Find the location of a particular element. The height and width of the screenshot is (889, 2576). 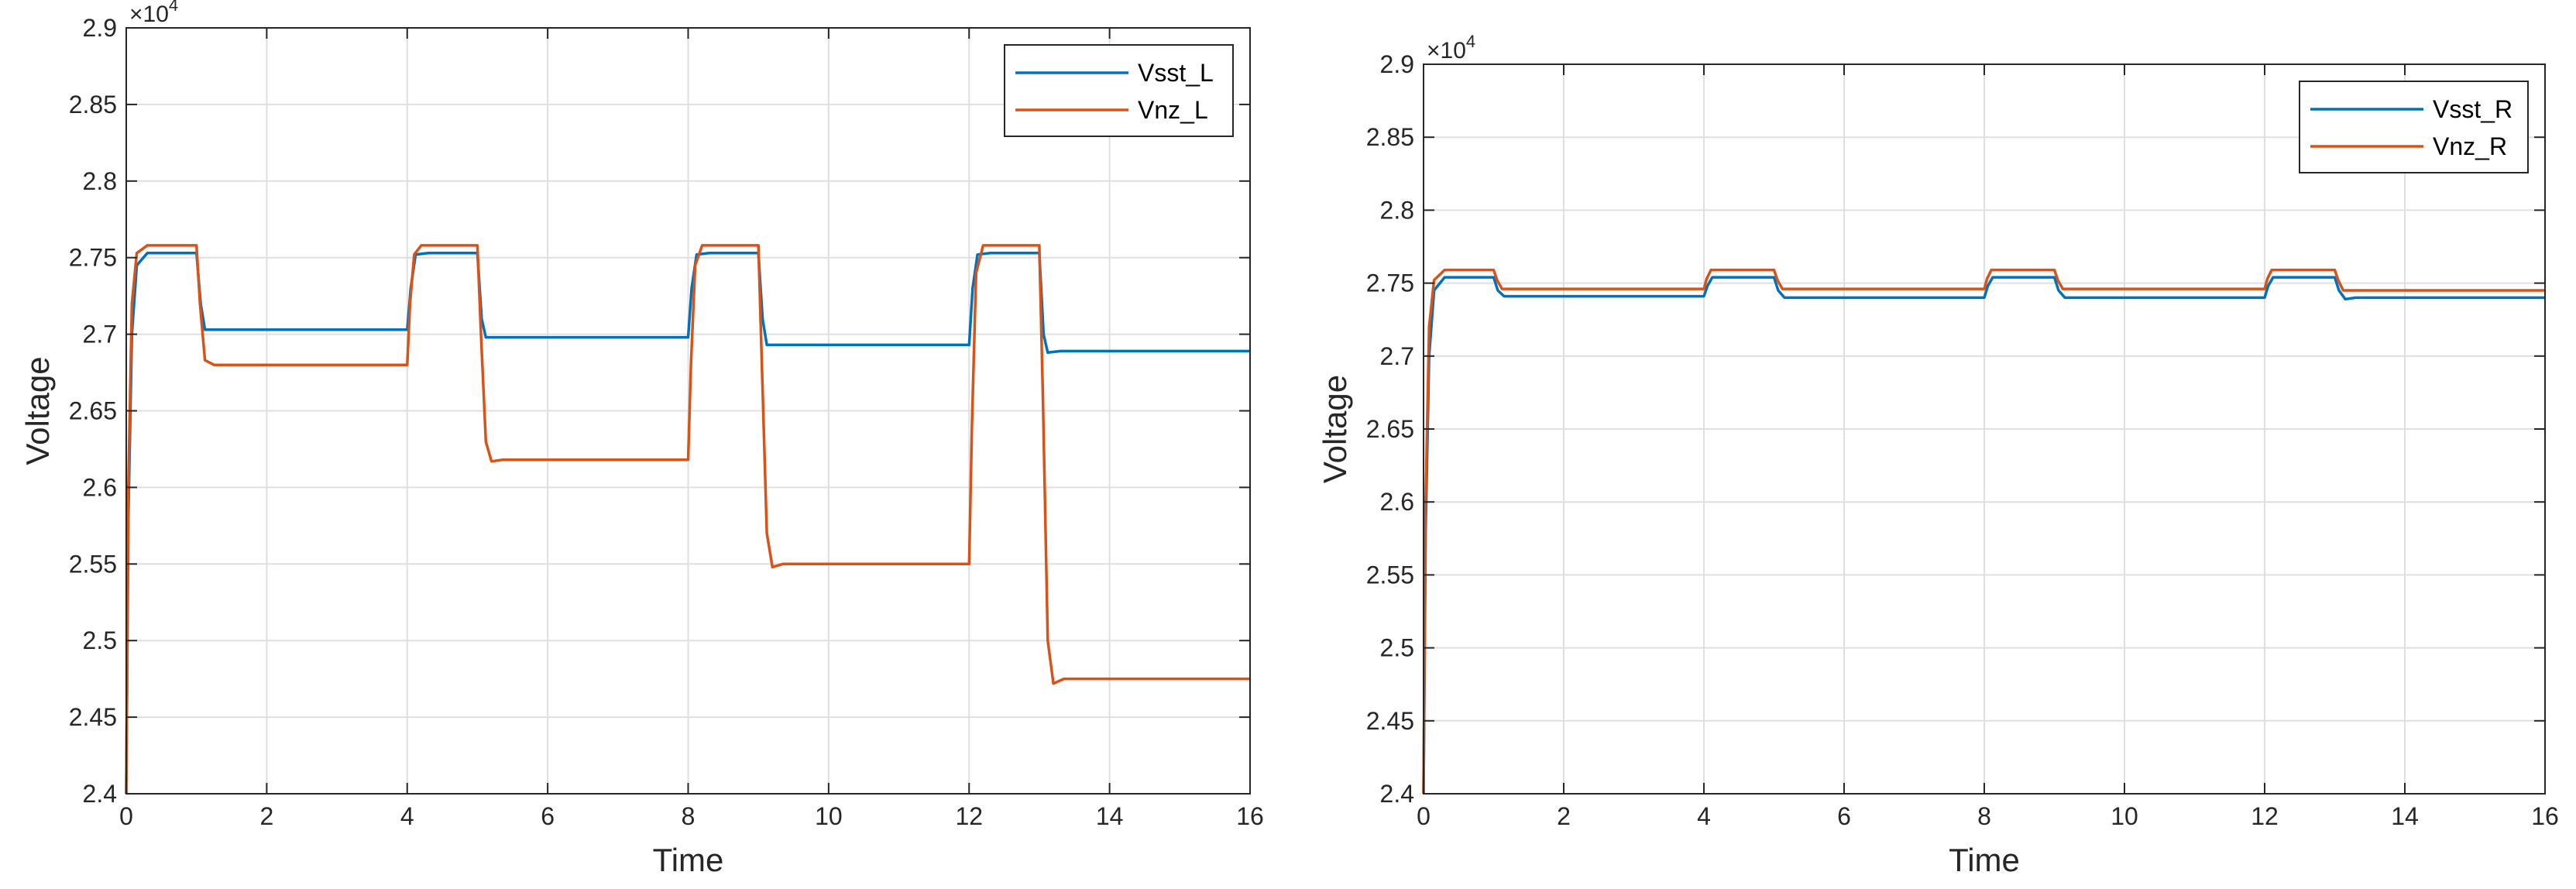

legend-label-Vsst_L: Vsst_L is located at coordinates (1176, 73).